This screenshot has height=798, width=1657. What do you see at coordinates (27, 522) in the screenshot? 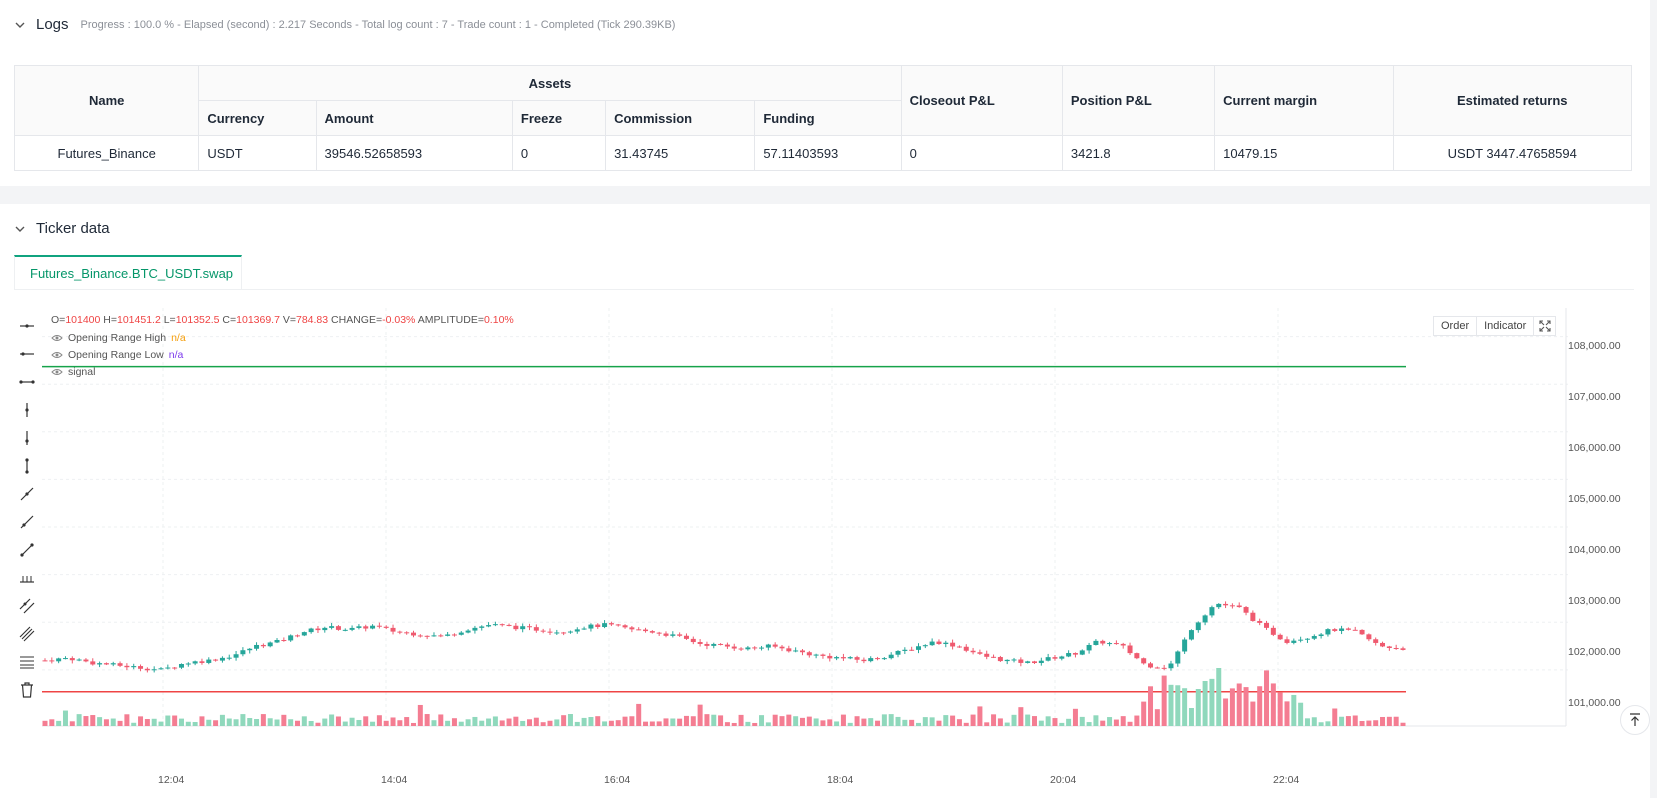
I see `trend-line-icon` at bounding box center [27, 522].